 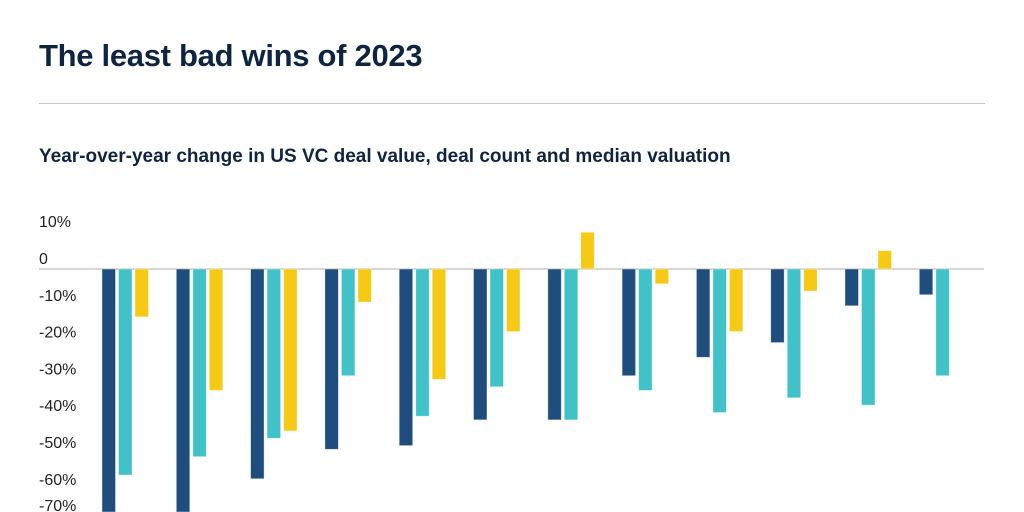 I want to click on y-tick-label: -40%, so click(x=57, y=406).